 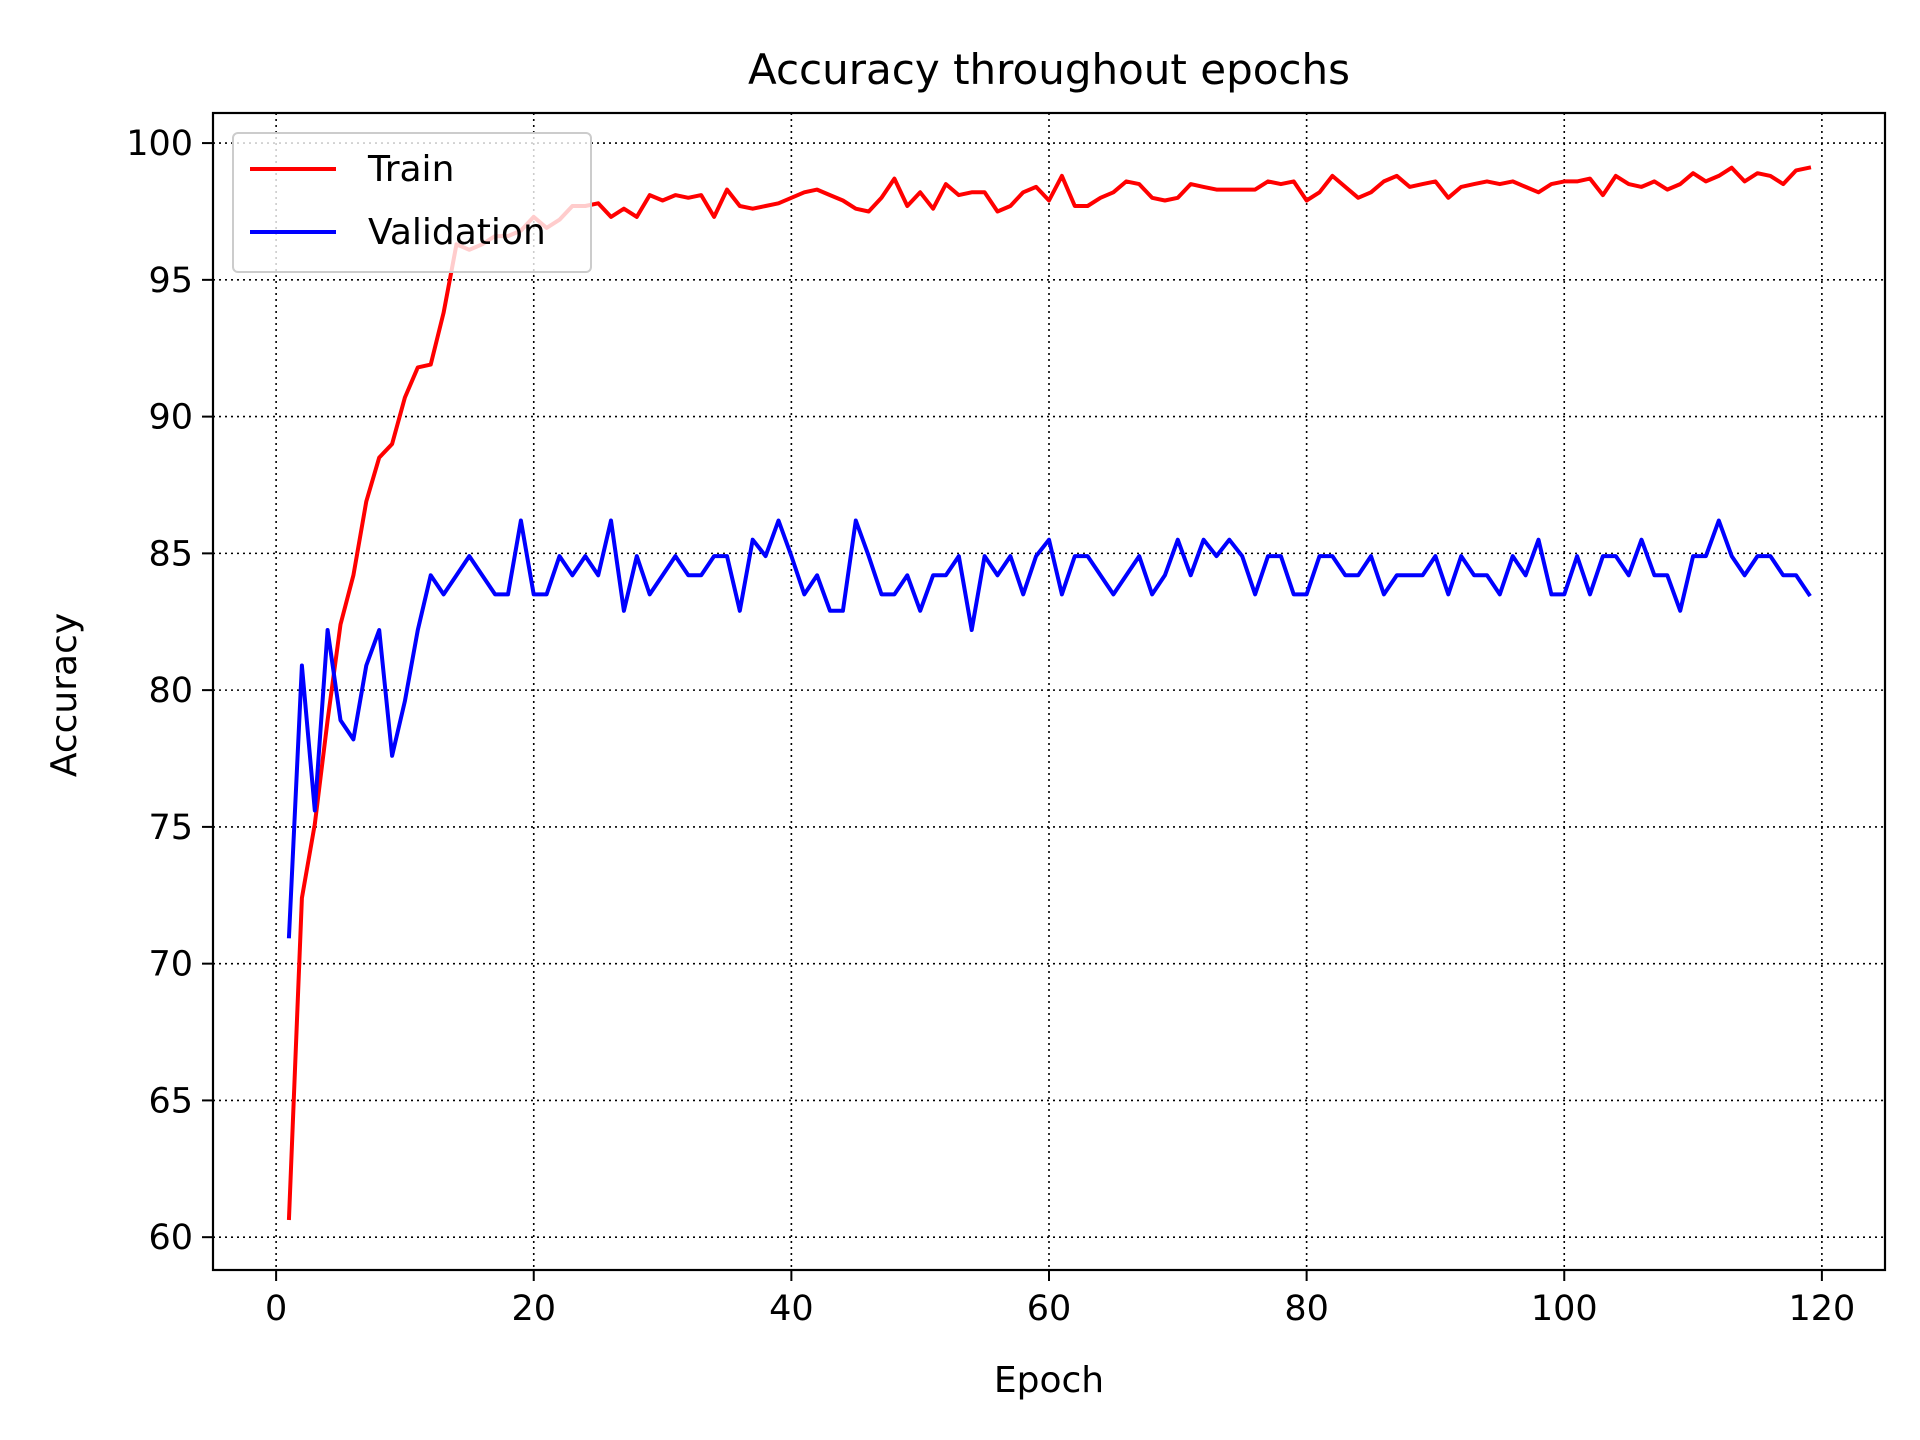 What do you see at coordinates (1049, 1309) in the screenshot?
I see `x-tick-label: 60` at bounding box center [1049, 1309].